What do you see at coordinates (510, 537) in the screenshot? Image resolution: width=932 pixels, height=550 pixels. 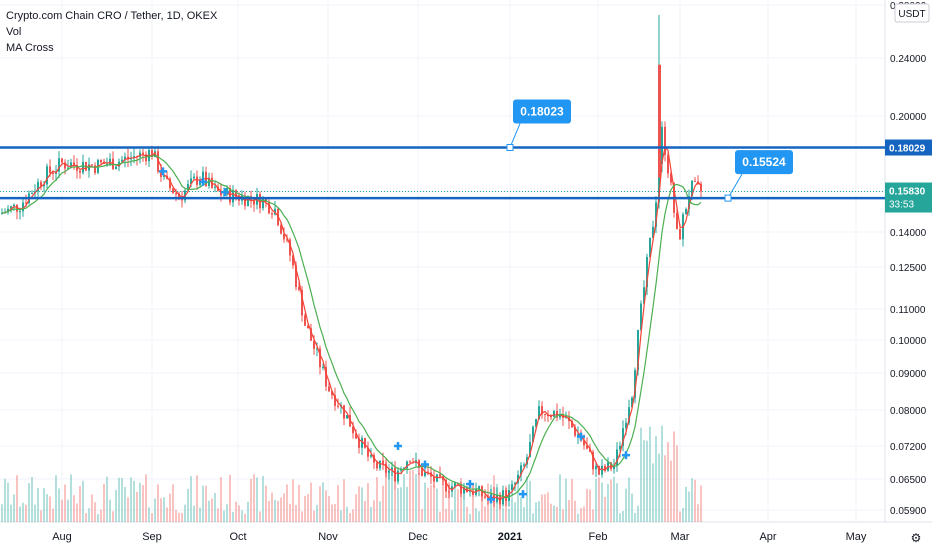 I see `time-axis-tick-label: 2021` at bounding box center [510, 537].